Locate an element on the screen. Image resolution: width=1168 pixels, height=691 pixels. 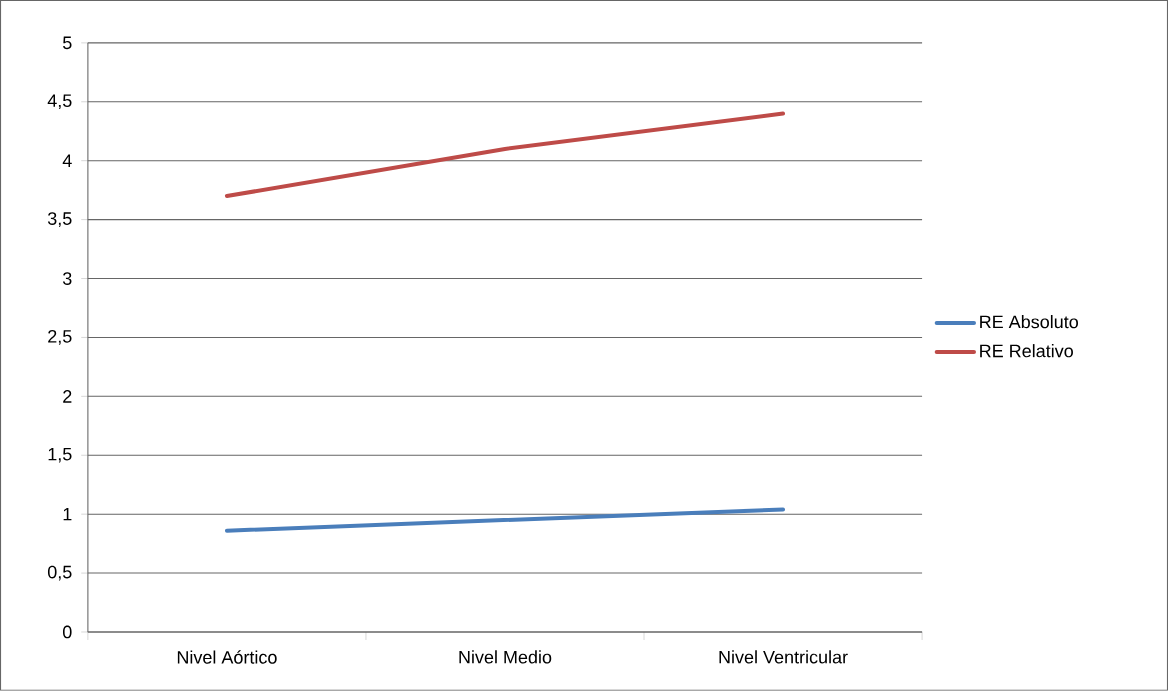
x-tick-label: Nivel Aórtico is located at coordinates (227, 657).